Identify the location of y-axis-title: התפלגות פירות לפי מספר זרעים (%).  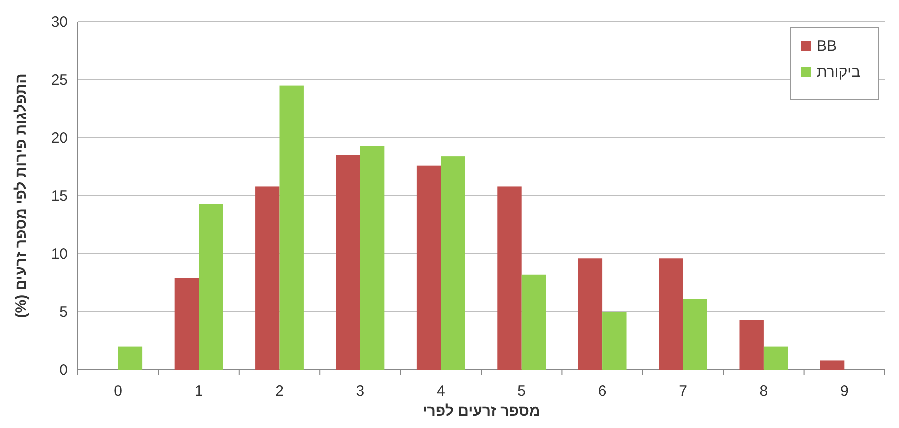
(21, 196).